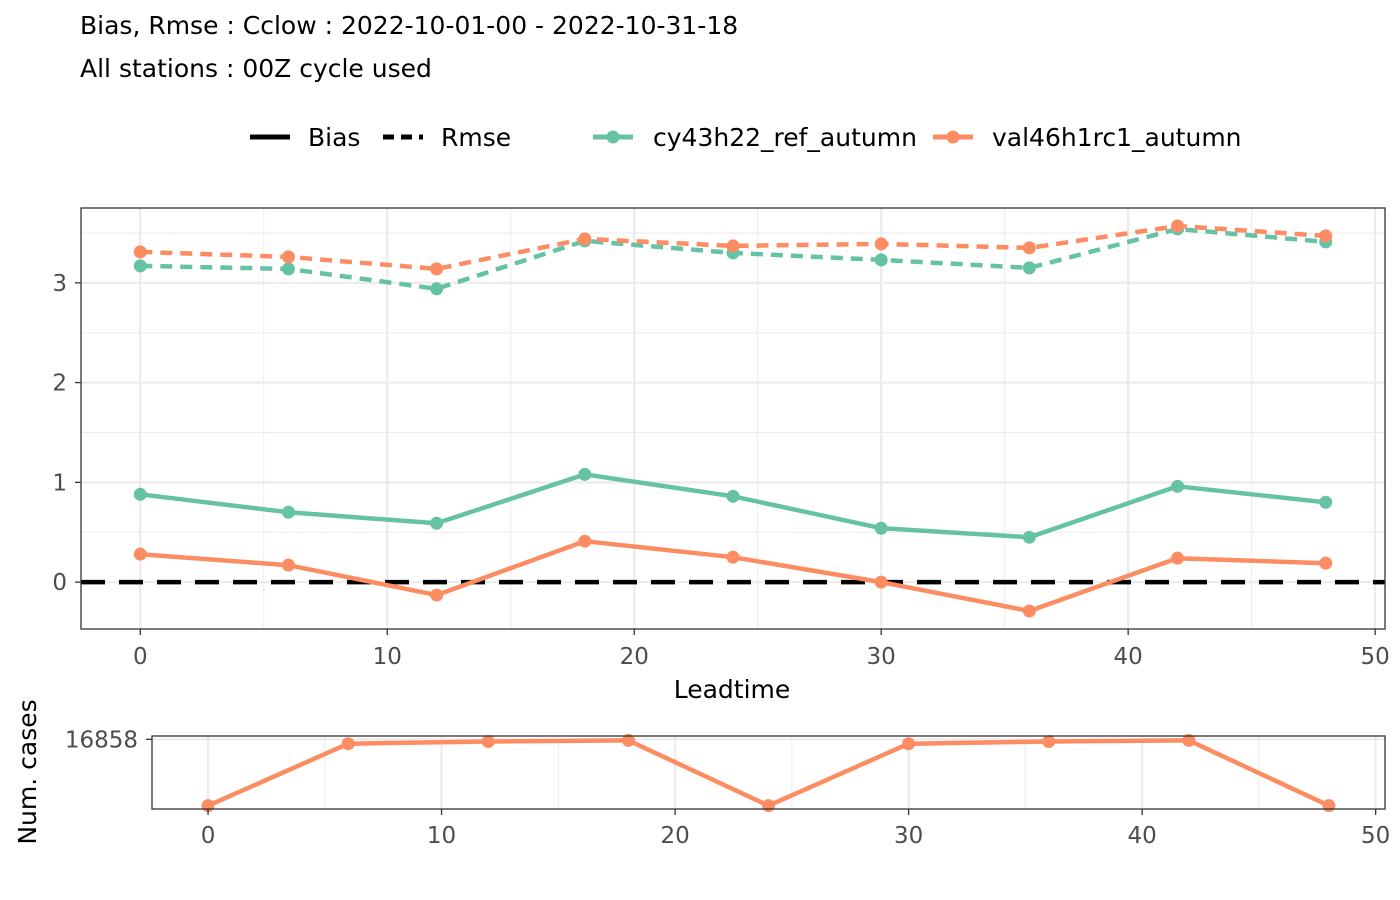 This screenshot has width=1400, height=900. I want to click on legend-bias-label: Bias, so click(334, 137).